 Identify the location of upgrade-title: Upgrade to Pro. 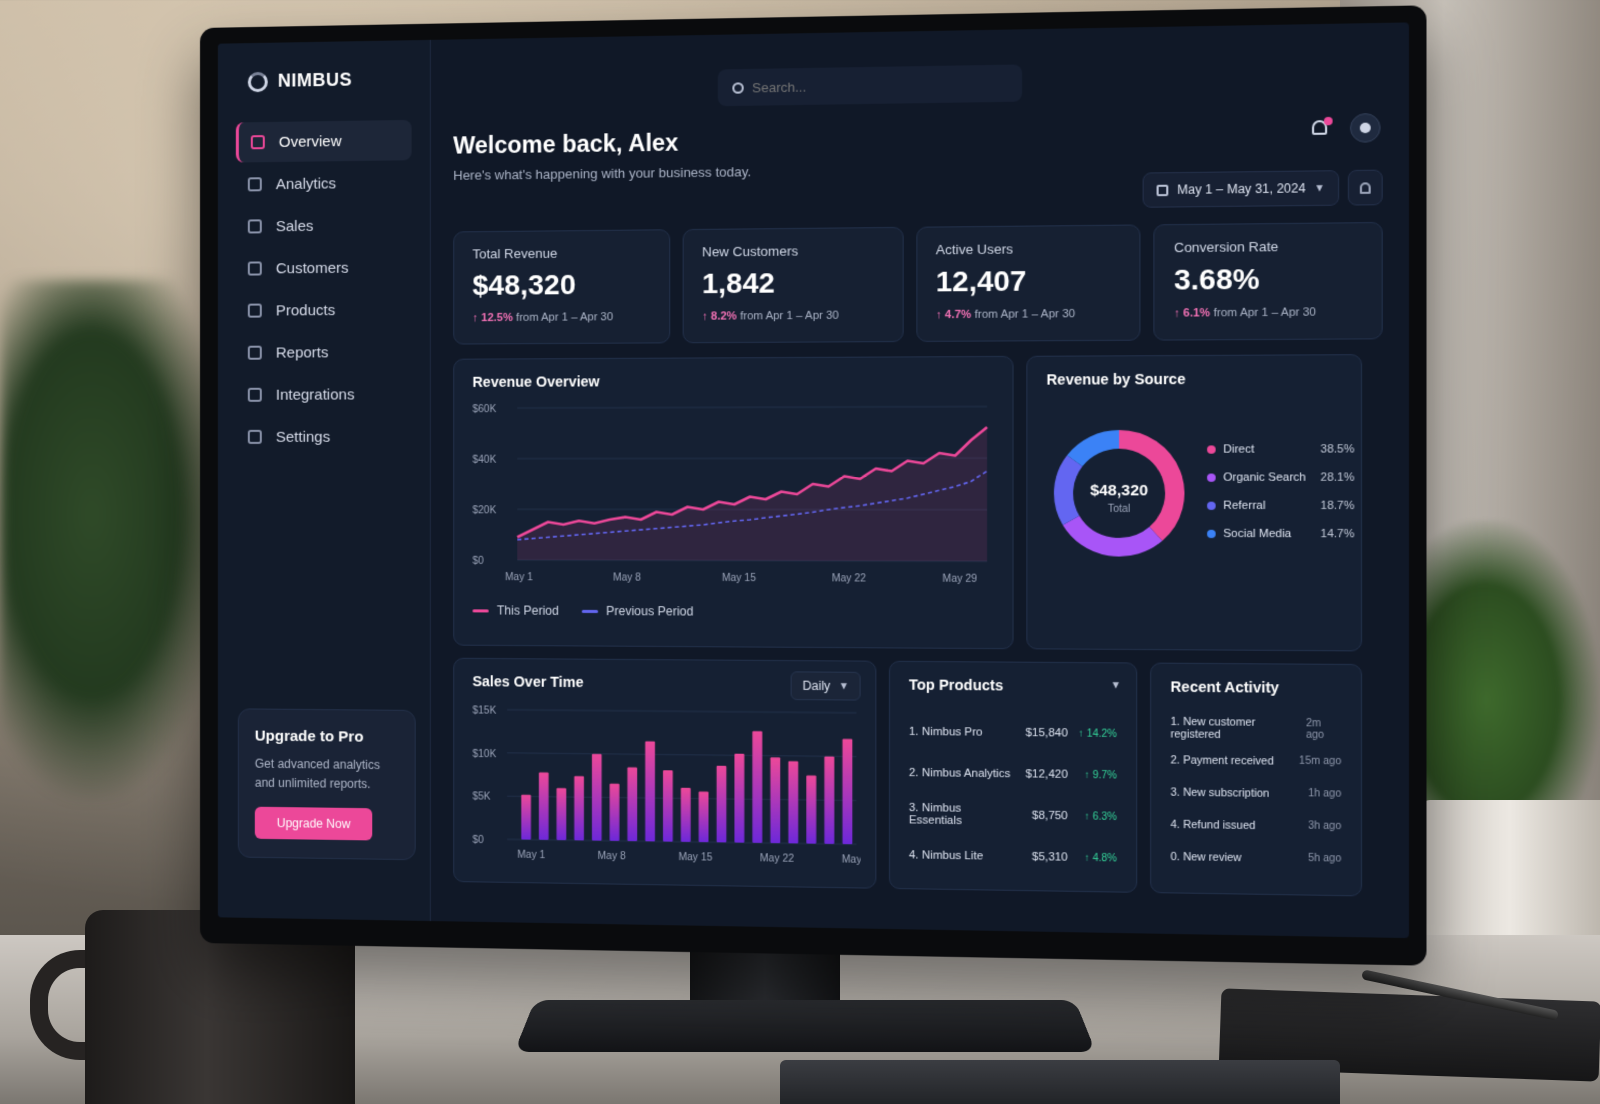
(327, 737).